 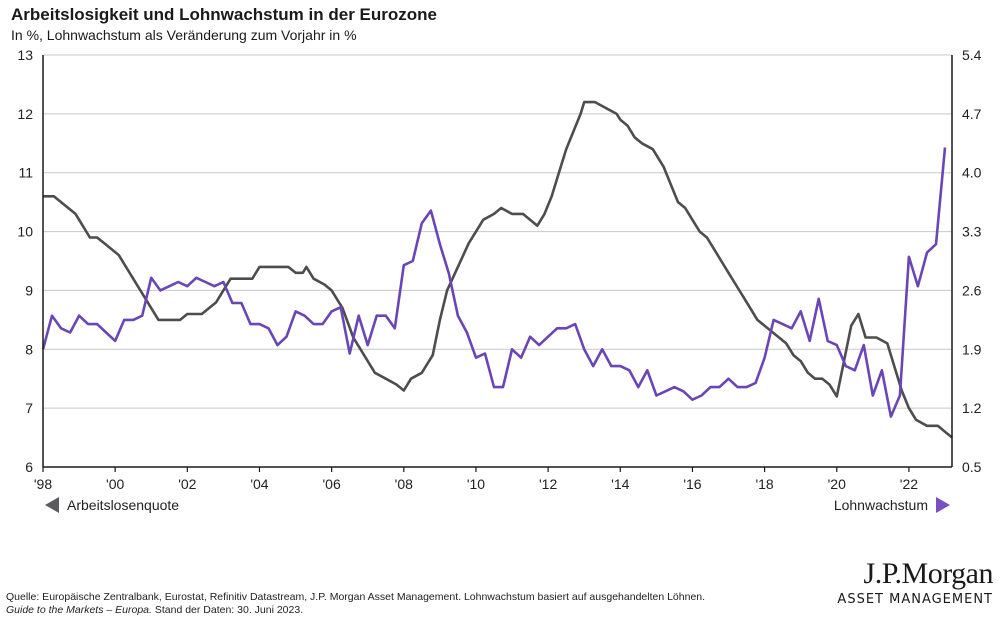 I want to click on x-tick-label: '10, so click(x=476, y=484).